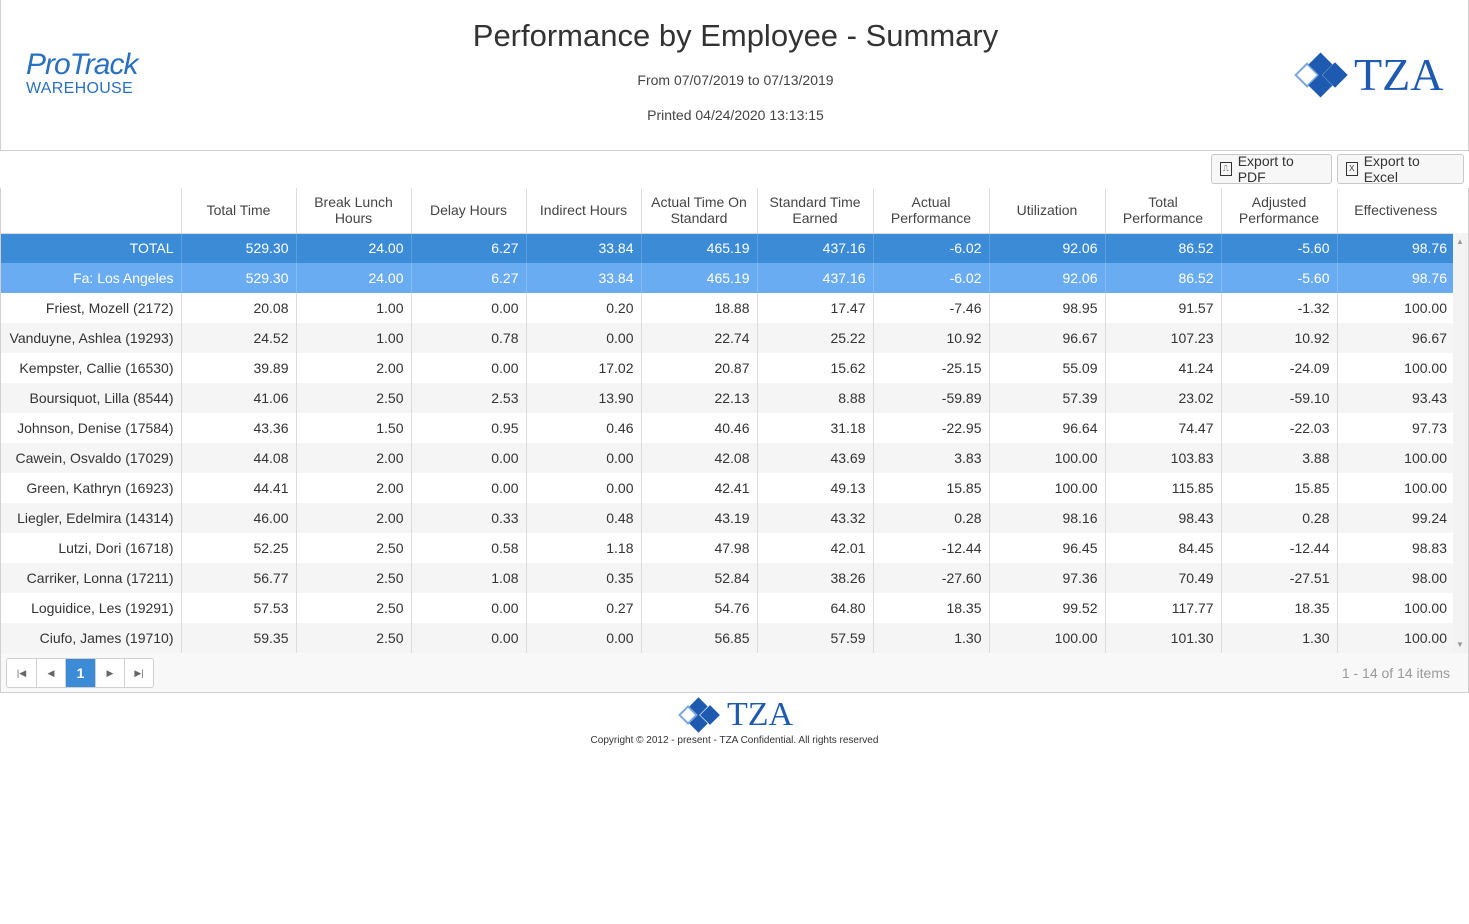  What do you see at coordinates (1046, 211) in the screenshot?
I see `column-header: Utilization` at bounding box center [1046, 211].